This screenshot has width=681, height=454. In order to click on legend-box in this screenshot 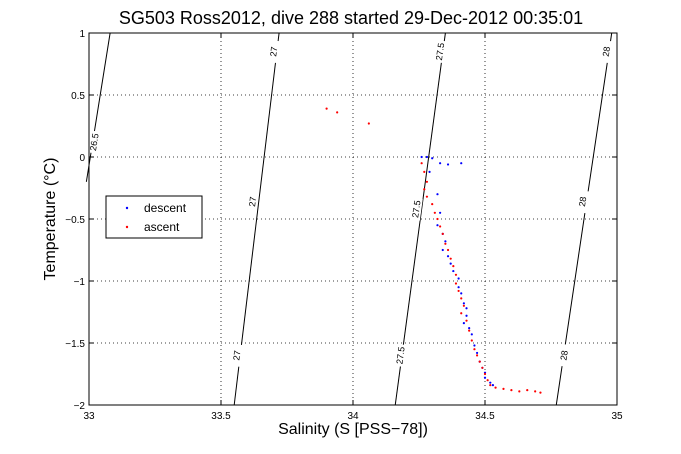, I will do `click(154, 217)`.